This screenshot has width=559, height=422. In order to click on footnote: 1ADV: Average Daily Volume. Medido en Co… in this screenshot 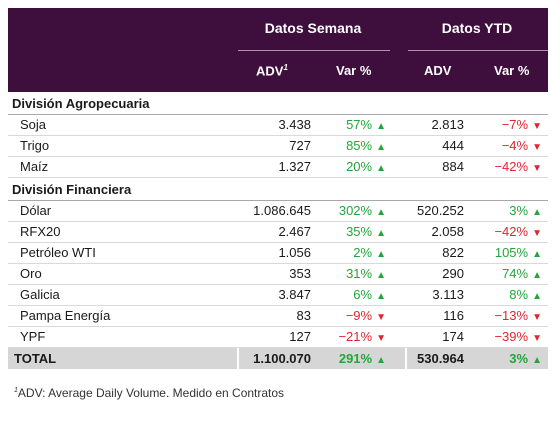, I will do `click(149, 393)`.